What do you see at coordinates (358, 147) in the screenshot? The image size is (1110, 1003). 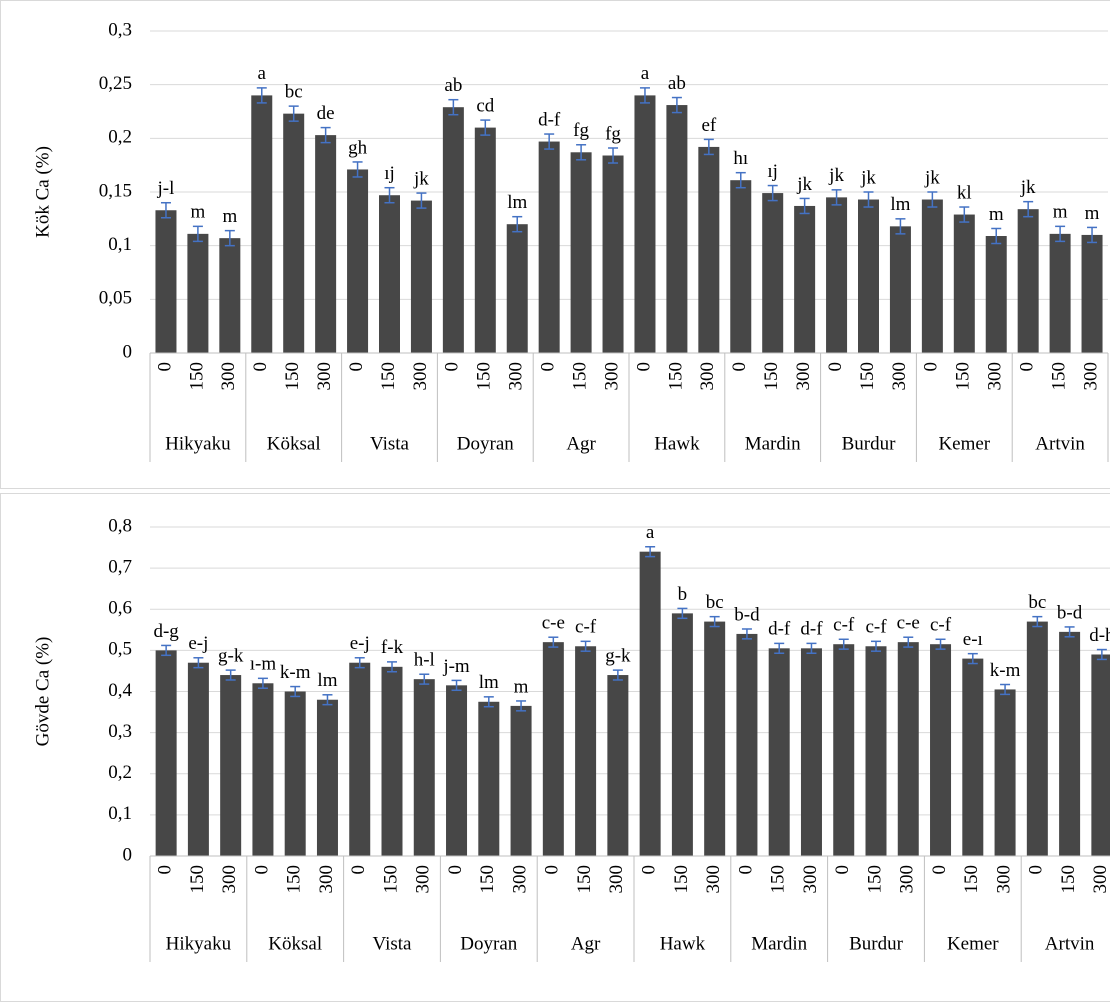 I see `annotation: gh` at bounding box center [358, 147].